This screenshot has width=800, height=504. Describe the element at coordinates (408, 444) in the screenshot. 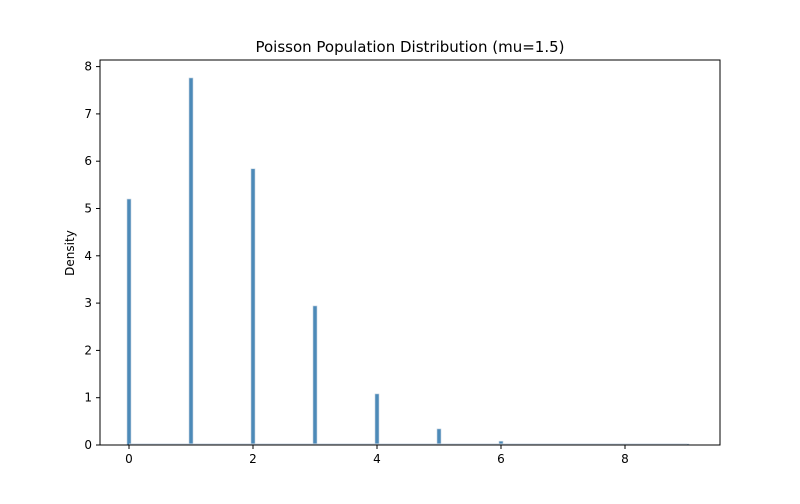

I see `empty-bins` at that location.